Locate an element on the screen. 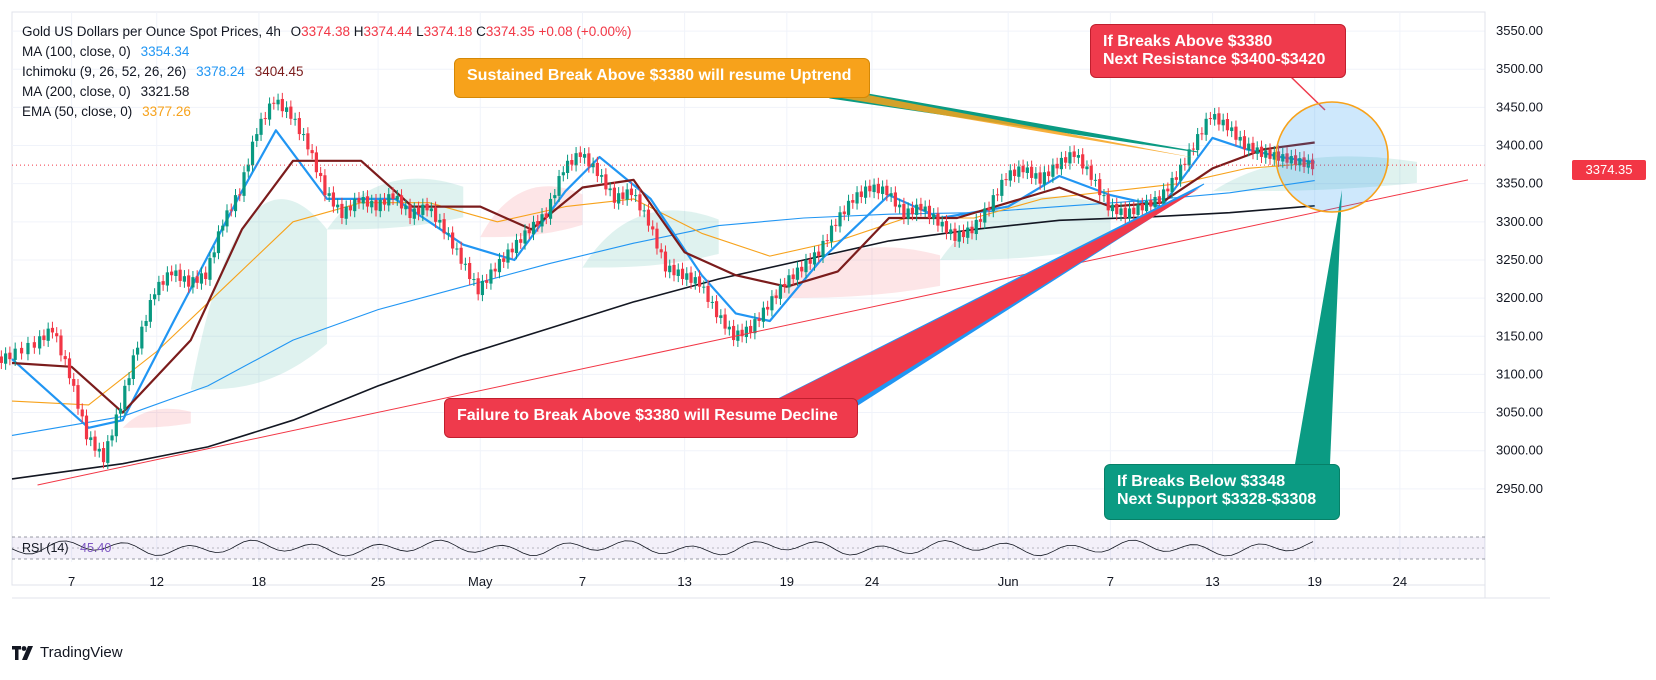 This screenshot has height=680, width=1656. y-tick-label: 3550.00 is located at coordinates (1519, 30).